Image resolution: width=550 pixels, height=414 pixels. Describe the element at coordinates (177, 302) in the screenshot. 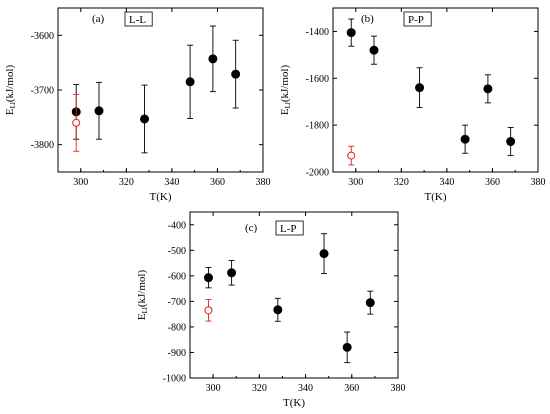

I see `y-tick-label: -700` at that location.